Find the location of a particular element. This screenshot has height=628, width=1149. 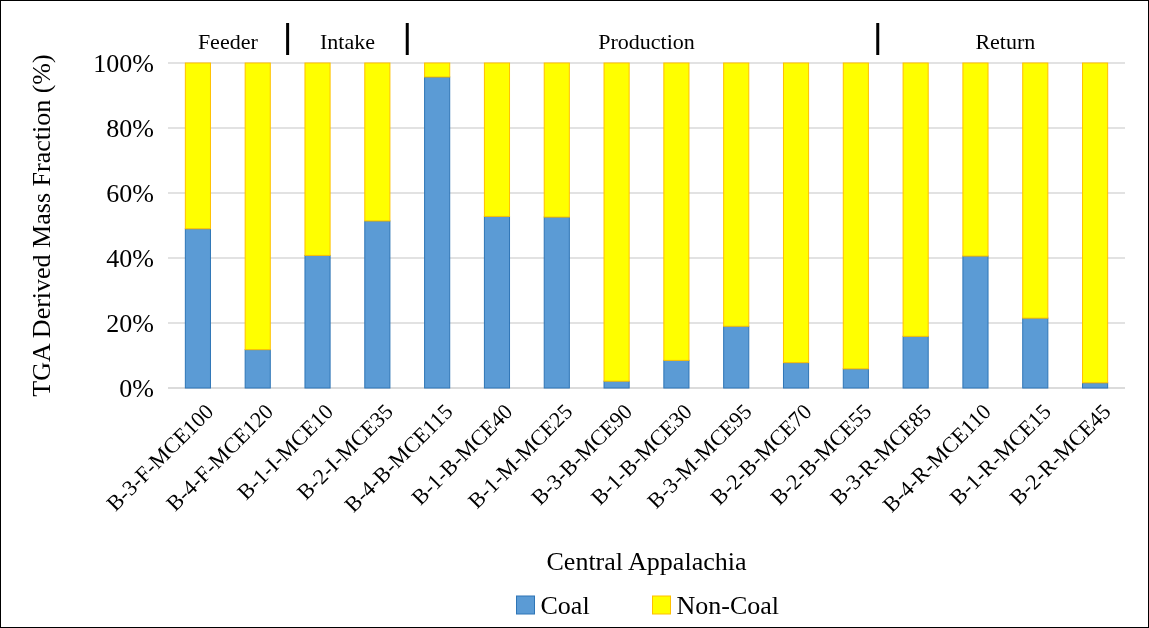

legend-label: Non-Coal is located at coordinates (728, 606).